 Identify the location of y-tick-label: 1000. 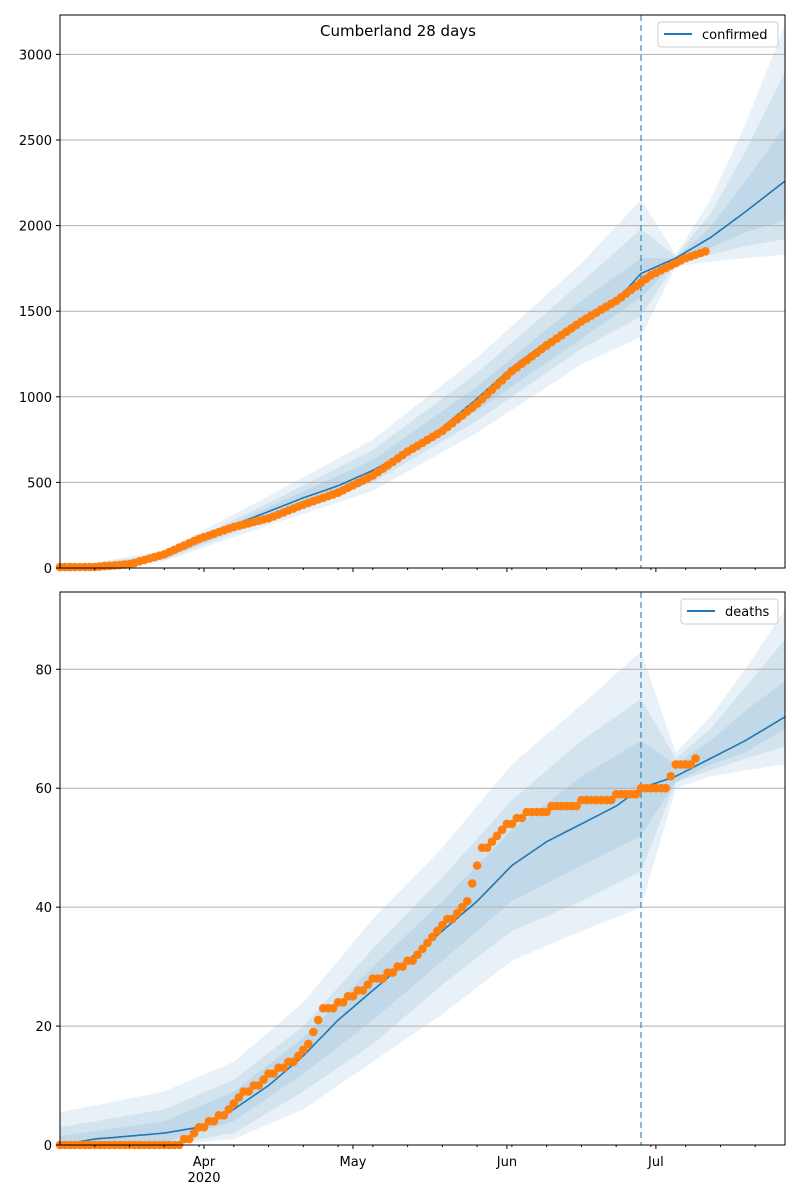
(35, 398).